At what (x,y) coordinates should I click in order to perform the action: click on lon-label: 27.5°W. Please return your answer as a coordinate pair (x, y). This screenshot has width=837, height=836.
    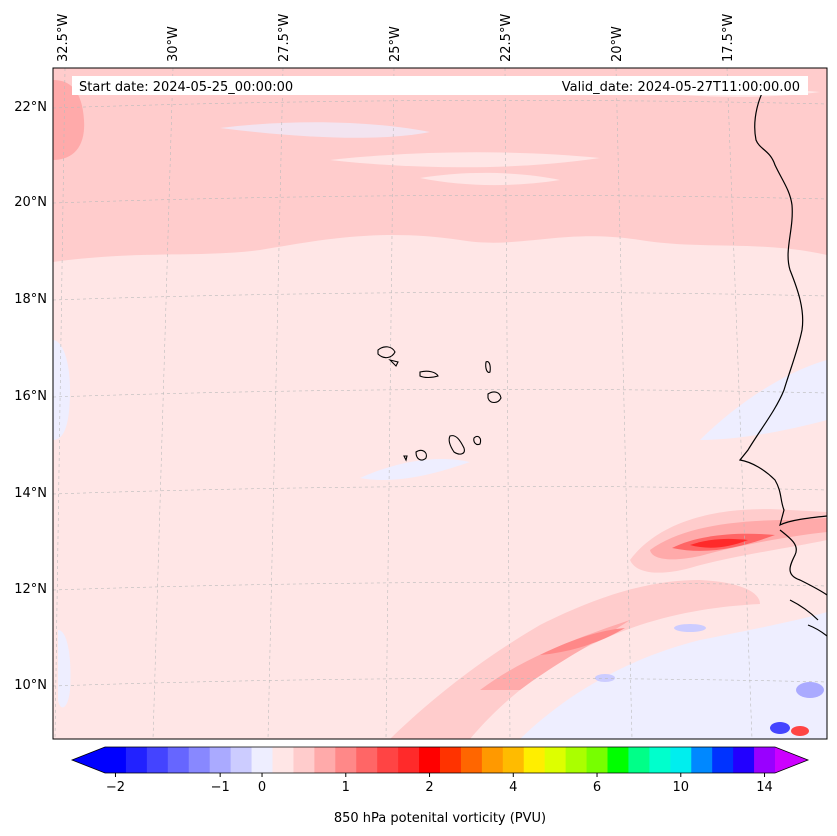
    Looking at the image, I should click on (284, 38).